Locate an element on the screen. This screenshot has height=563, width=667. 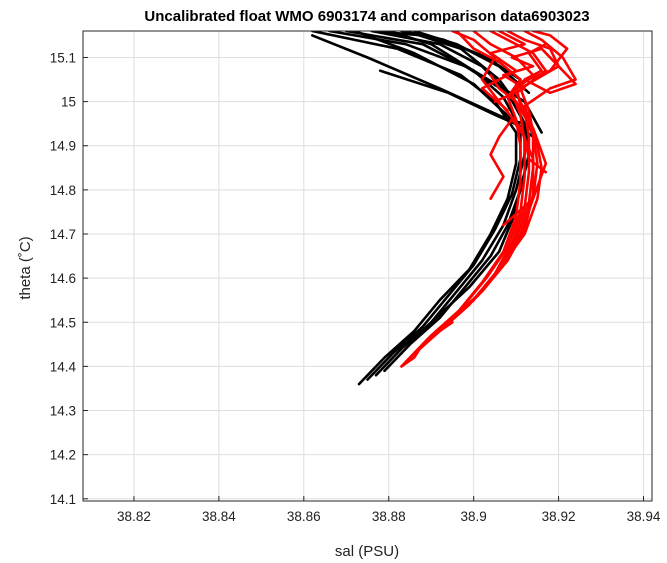
y-axis-label: theta (˚C) is located at coordinates (25, 267).